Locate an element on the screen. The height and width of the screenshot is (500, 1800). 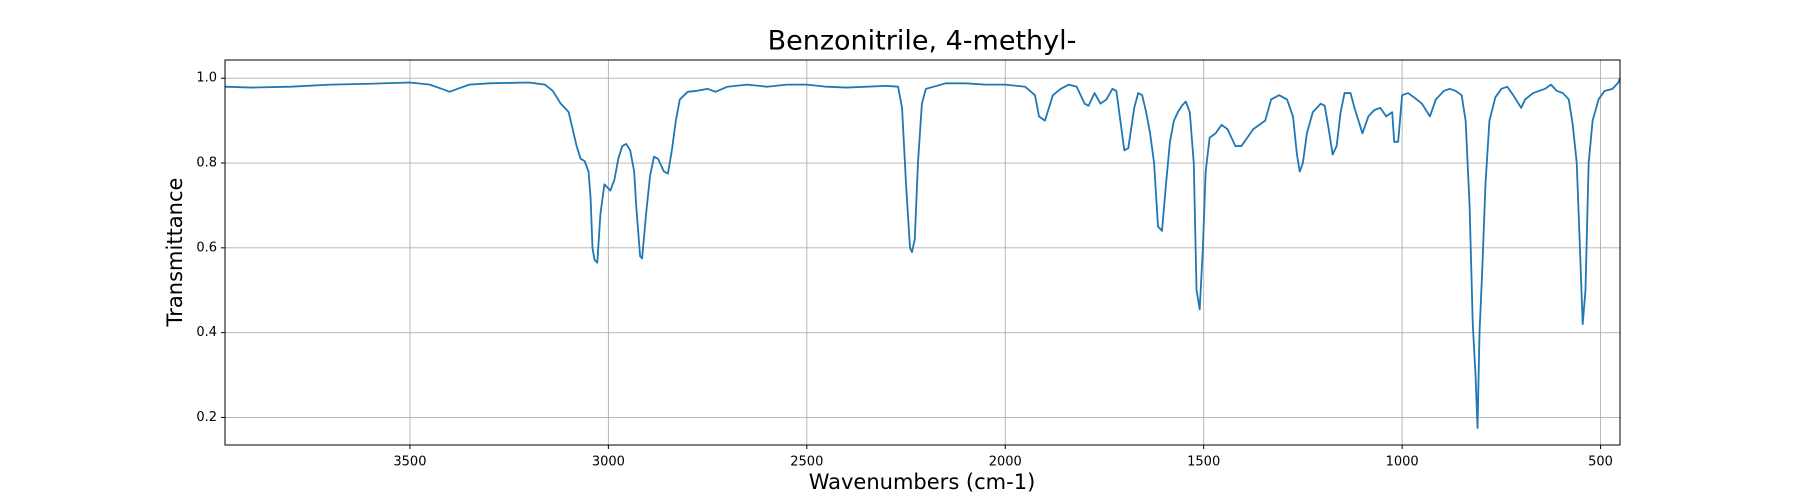
chart-title: Benzonitrile, 4-methyl- is located at coordinates (922, 41).